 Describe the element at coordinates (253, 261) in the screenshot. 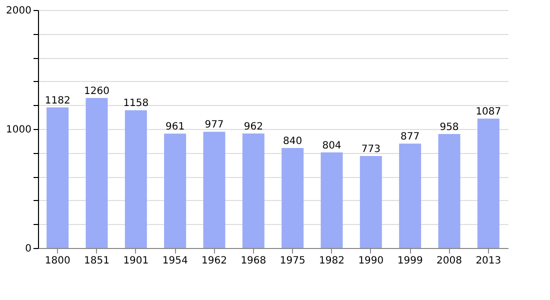

I see `x-tick-label: 1968` at that location.